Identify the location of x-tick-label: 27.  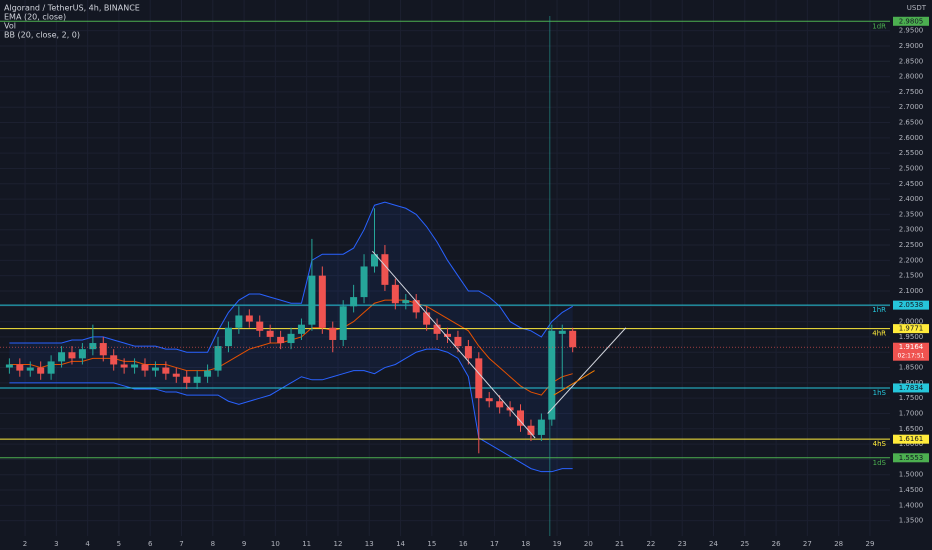
(807, 544).